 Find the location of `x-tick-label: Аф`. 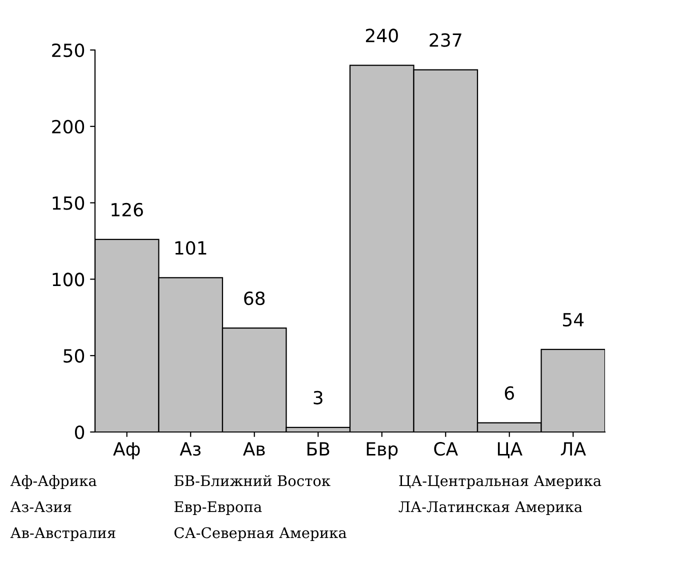

x-tick-label: Аф is located at coordinates (126, 451).